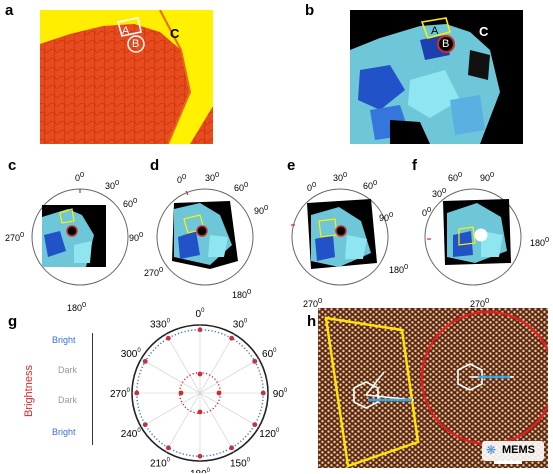 The width and height of the screenshot is (553, 474). Describe the element at coordinates (269, 434) in the screenshot. I see `polar-angle-label-120: 1200` at that location.